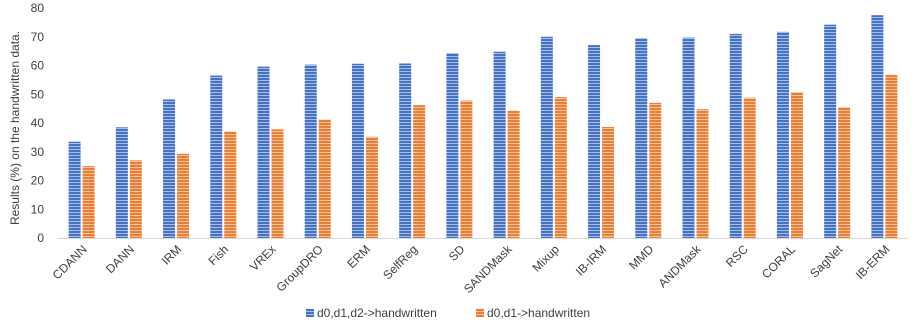 The image size is (918, 329). Describe the element at coordinates (38, 209) in the screenshot. I see `y-tick-label: 10` at that location.